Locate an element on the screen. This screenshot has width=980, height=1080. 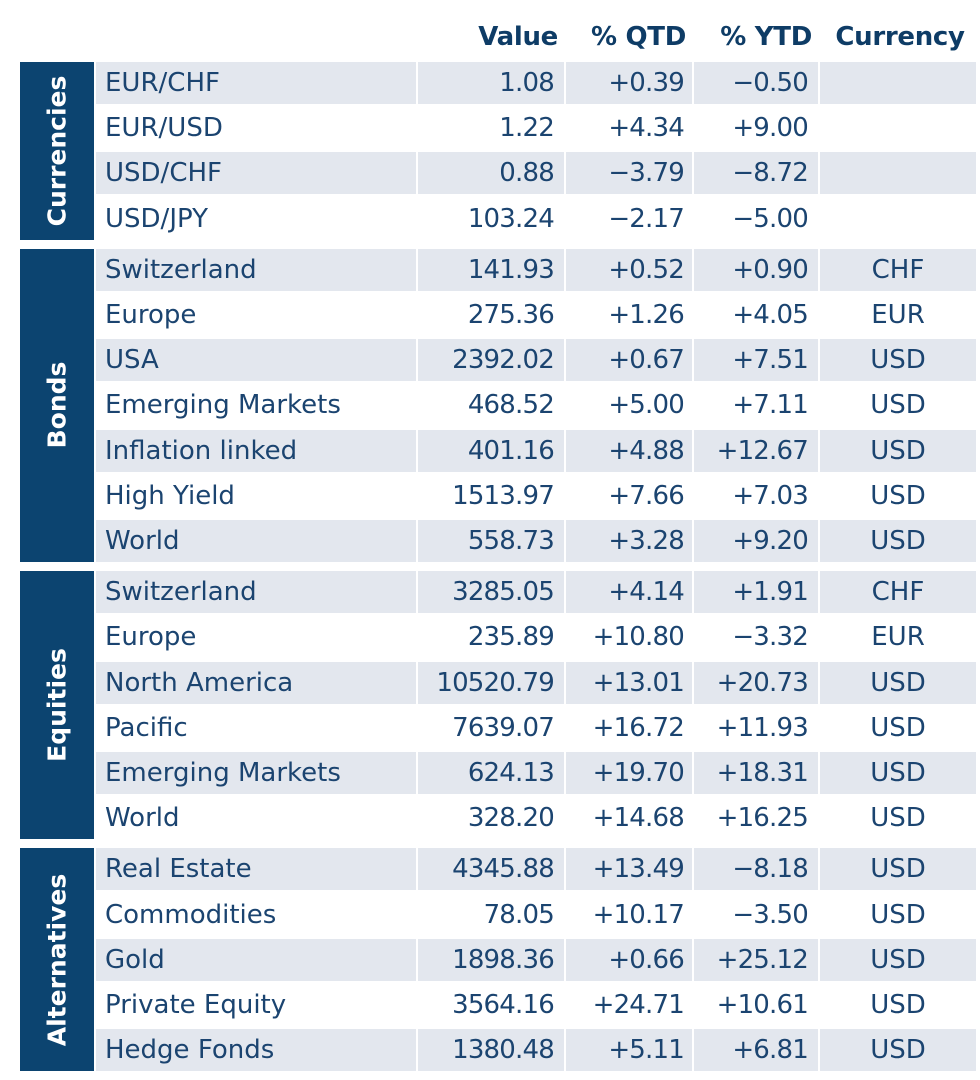
cell-currency: EUR is located at coordinates (898, 637).